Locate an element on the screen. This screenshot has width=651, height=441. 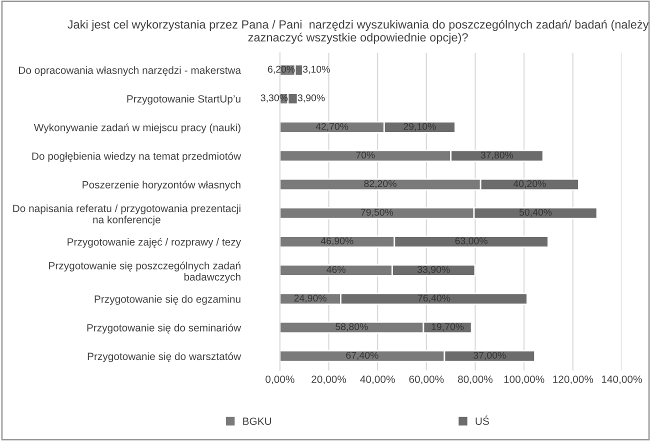
y-tick-label: Przygotowanie zajęć / rozprawy / tezy is located at coordinates (155, 243).